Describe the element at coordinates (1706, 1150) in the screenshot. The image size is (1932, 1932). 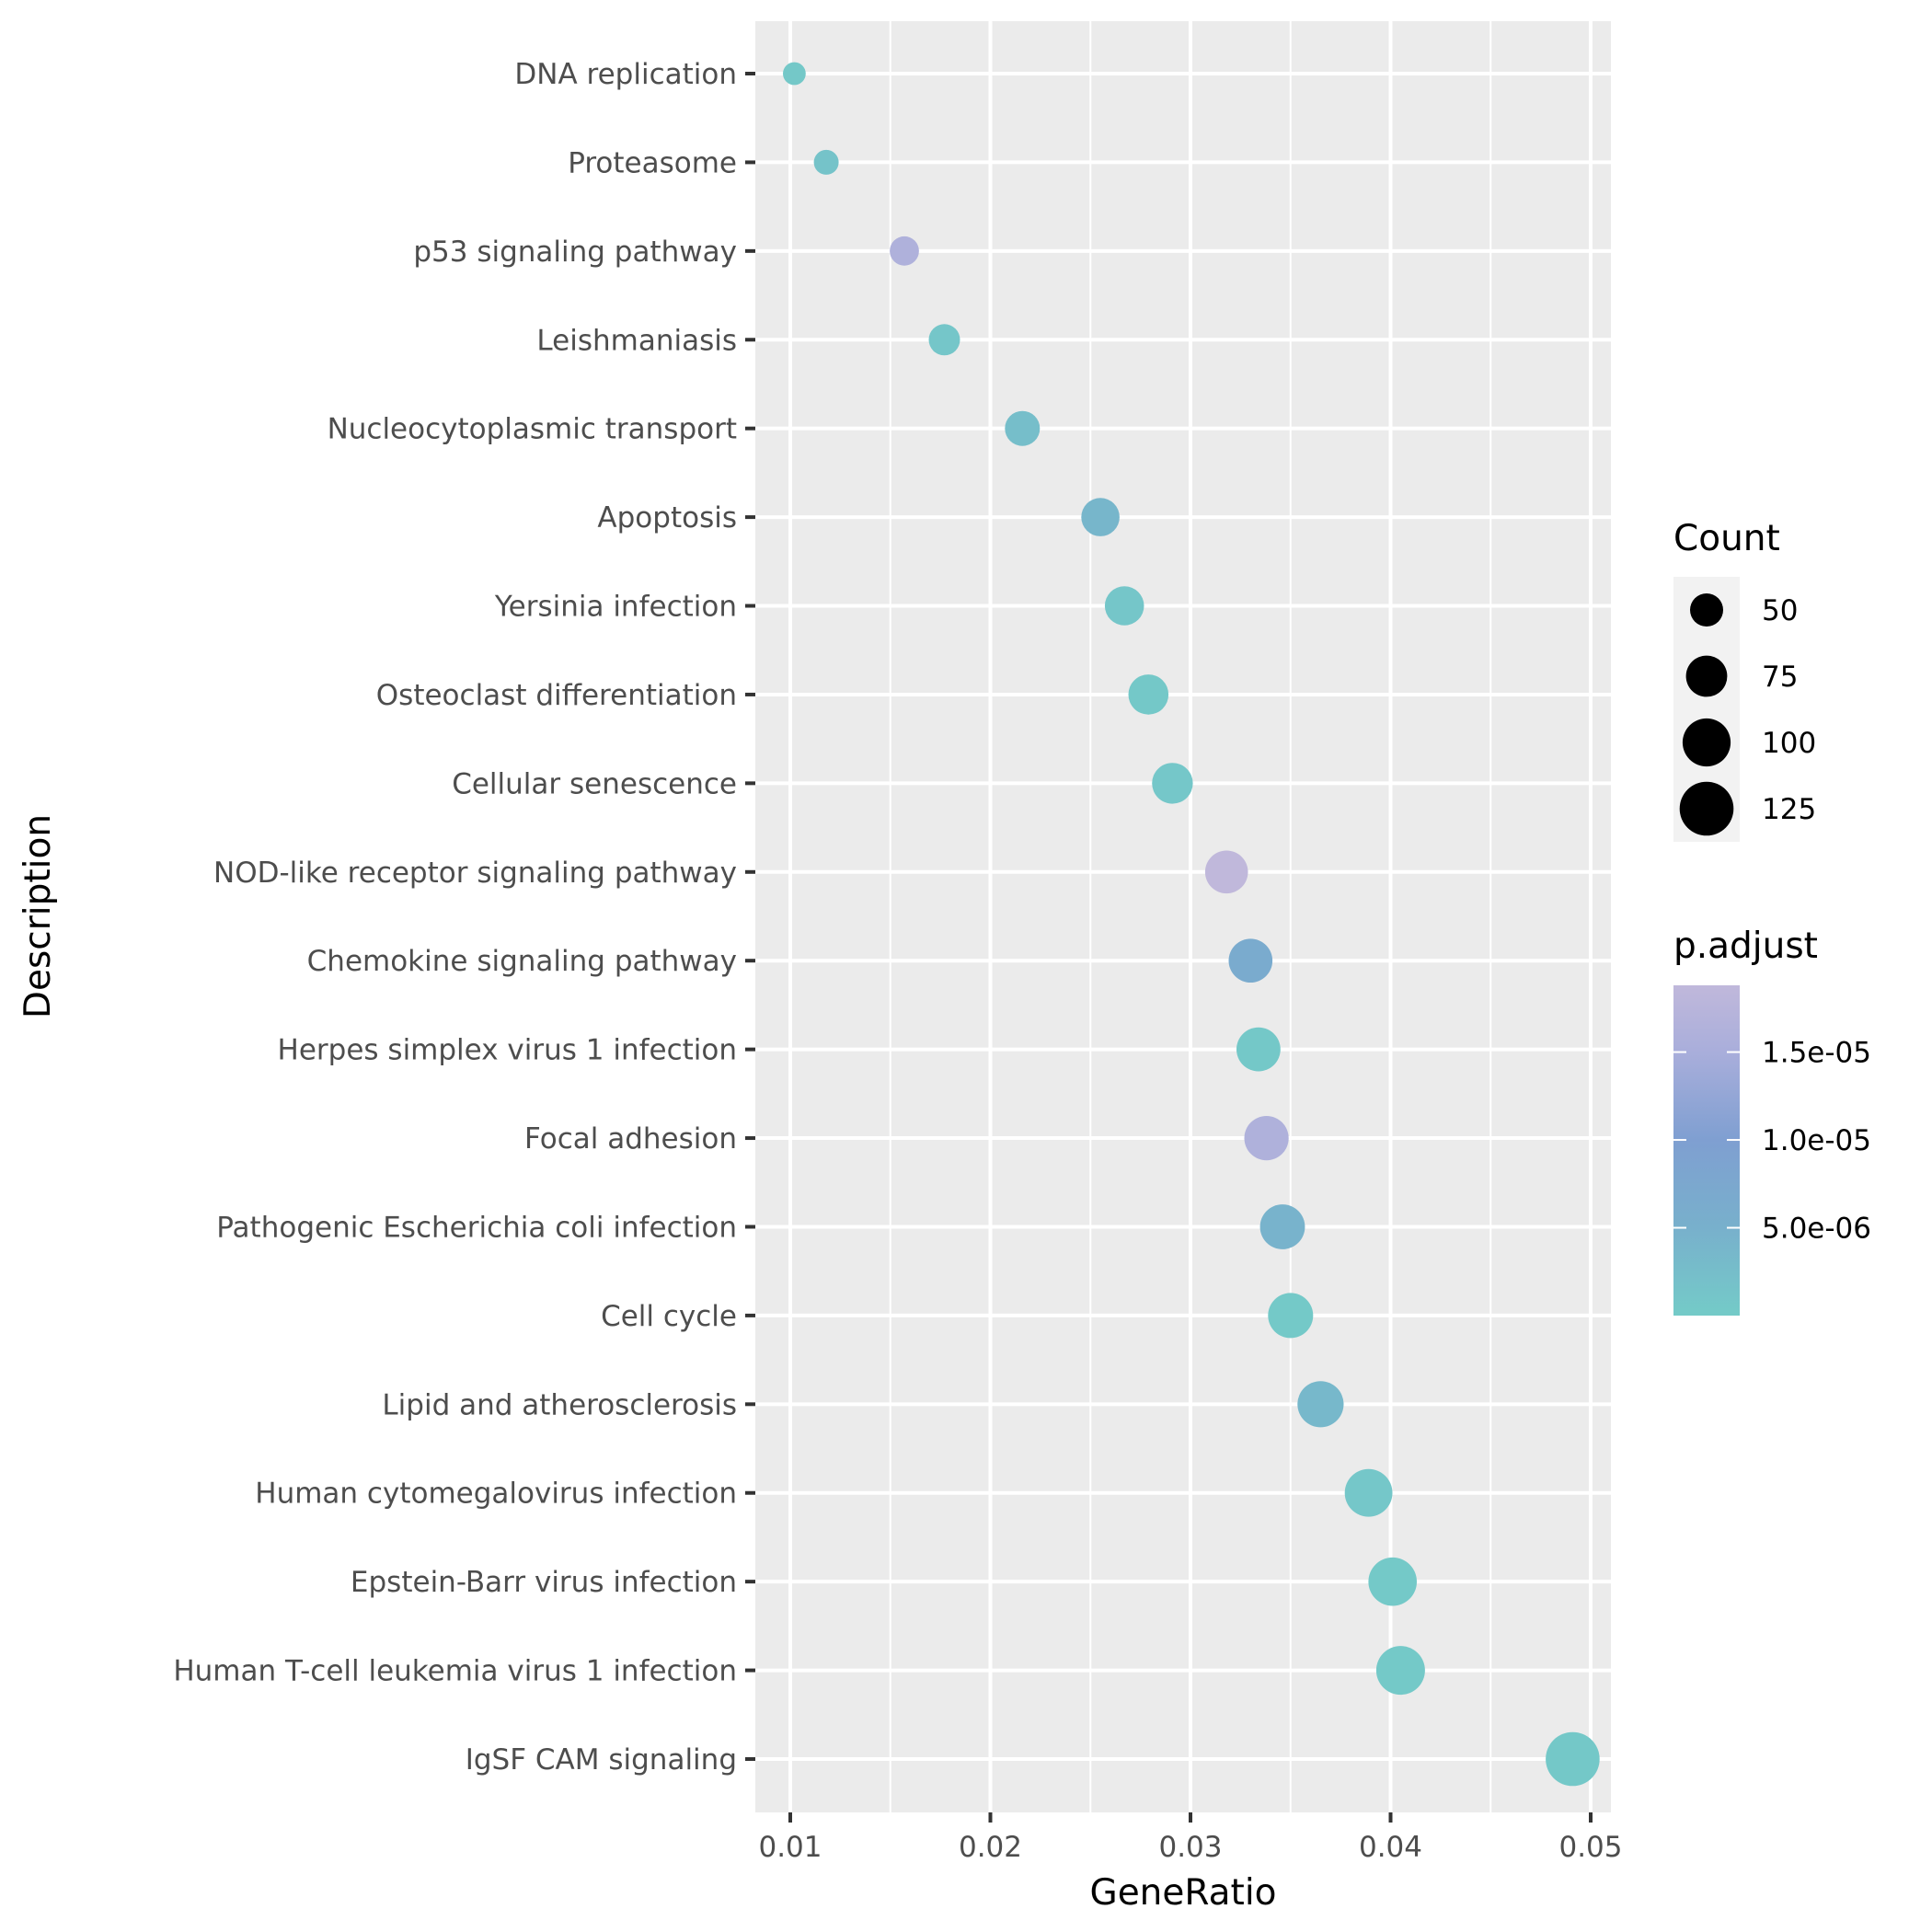
I see `colorbar` at that location.